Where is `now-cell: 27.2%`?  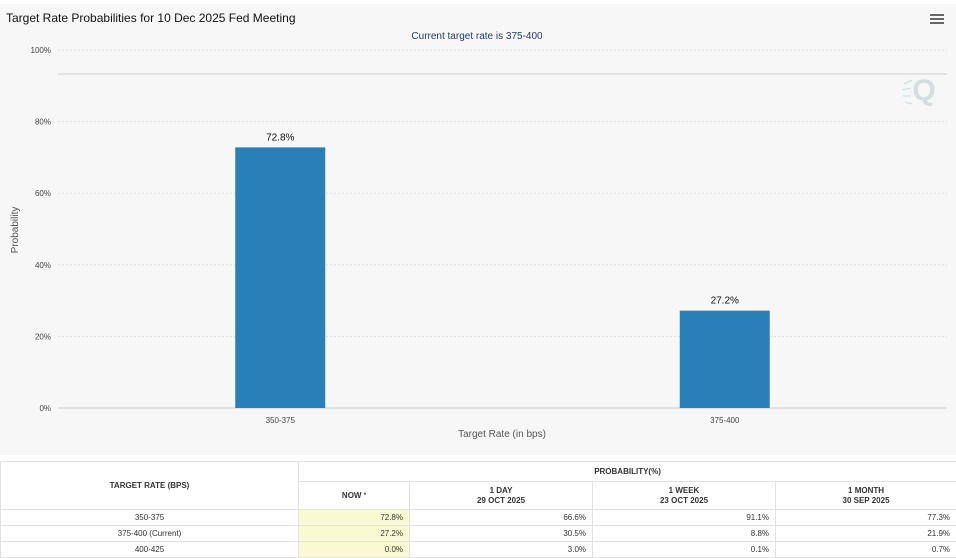 now-cell: 27.2% is located at coordinates (354, 534).